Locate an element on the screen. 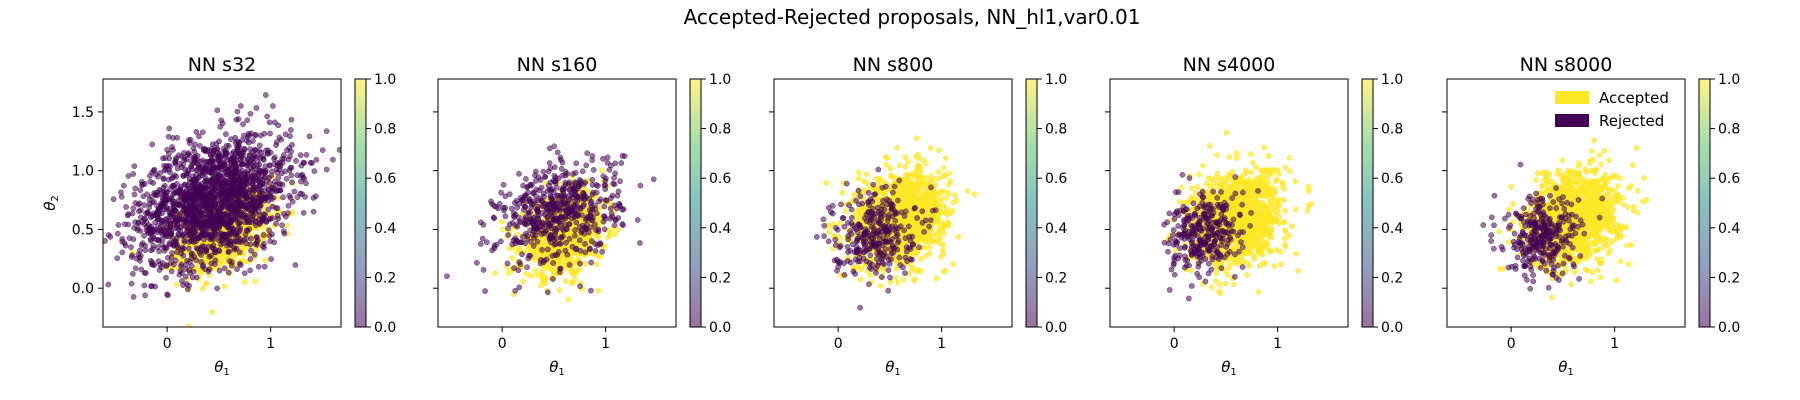  colorbar-tick-label: 0.2 is located at coordinates (385, 278).